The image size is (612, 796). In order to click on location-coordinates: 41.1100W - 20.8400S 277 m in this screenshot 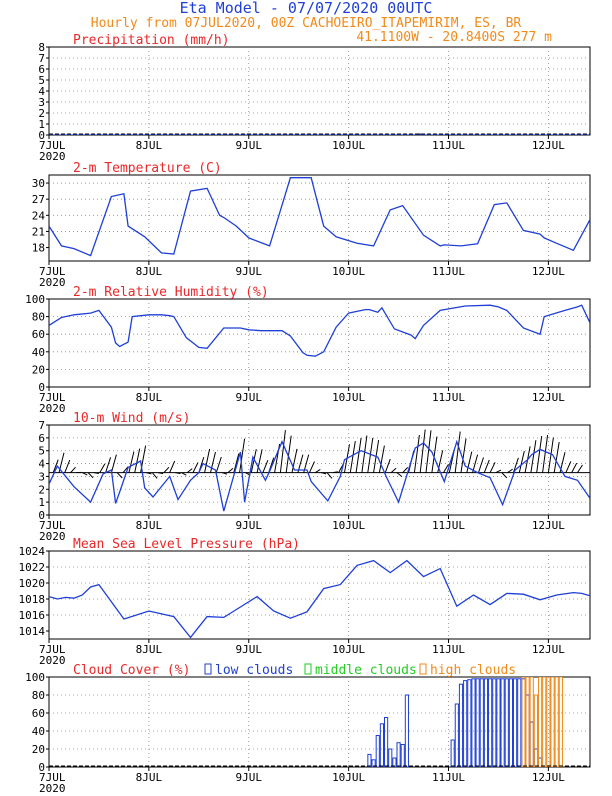, I will do `click(454, 37)`.